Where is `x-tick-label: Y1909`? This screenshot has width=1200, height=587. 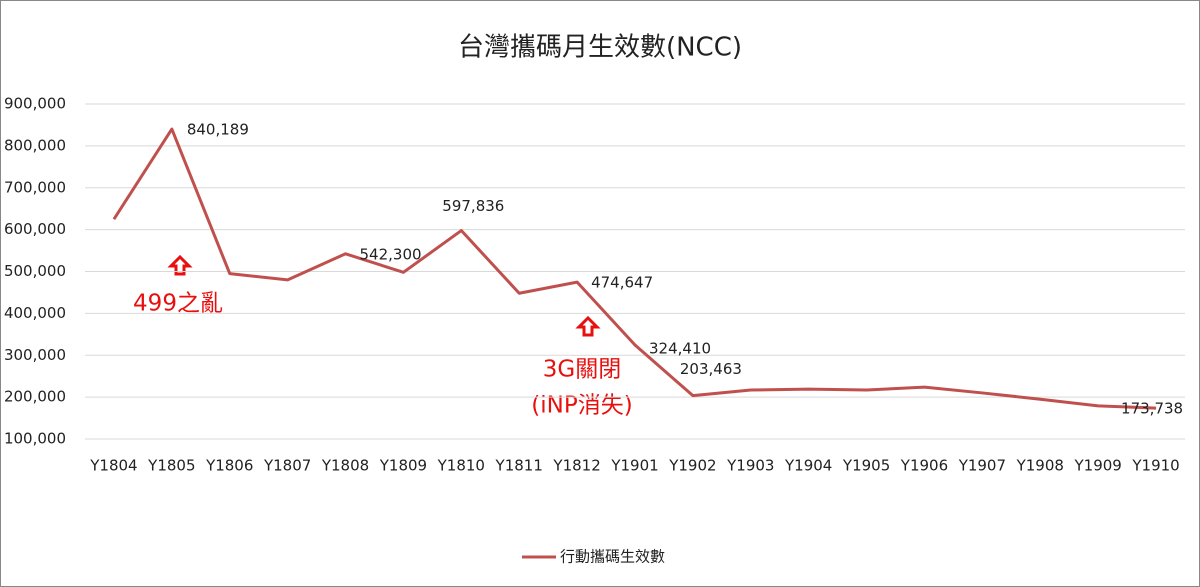
x-tick-label: Y1909 is located at coordinates (1097, 466).